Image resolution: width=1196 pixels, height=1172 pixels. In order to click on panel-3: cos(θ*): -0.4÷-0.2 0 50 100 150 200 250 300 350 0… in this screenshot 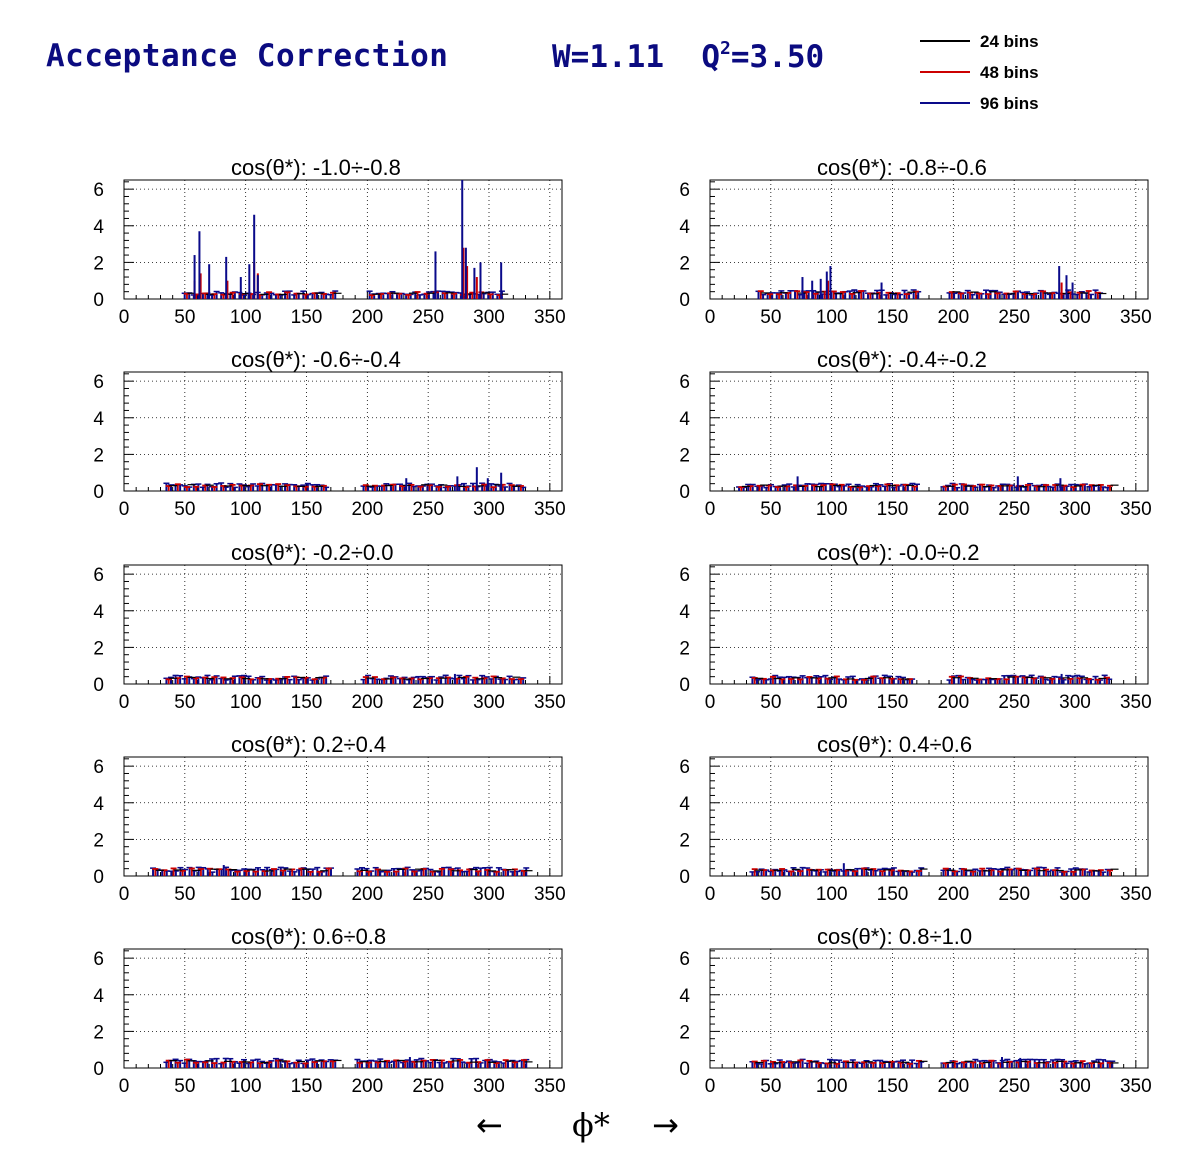, I will do `click(915, 433)`.